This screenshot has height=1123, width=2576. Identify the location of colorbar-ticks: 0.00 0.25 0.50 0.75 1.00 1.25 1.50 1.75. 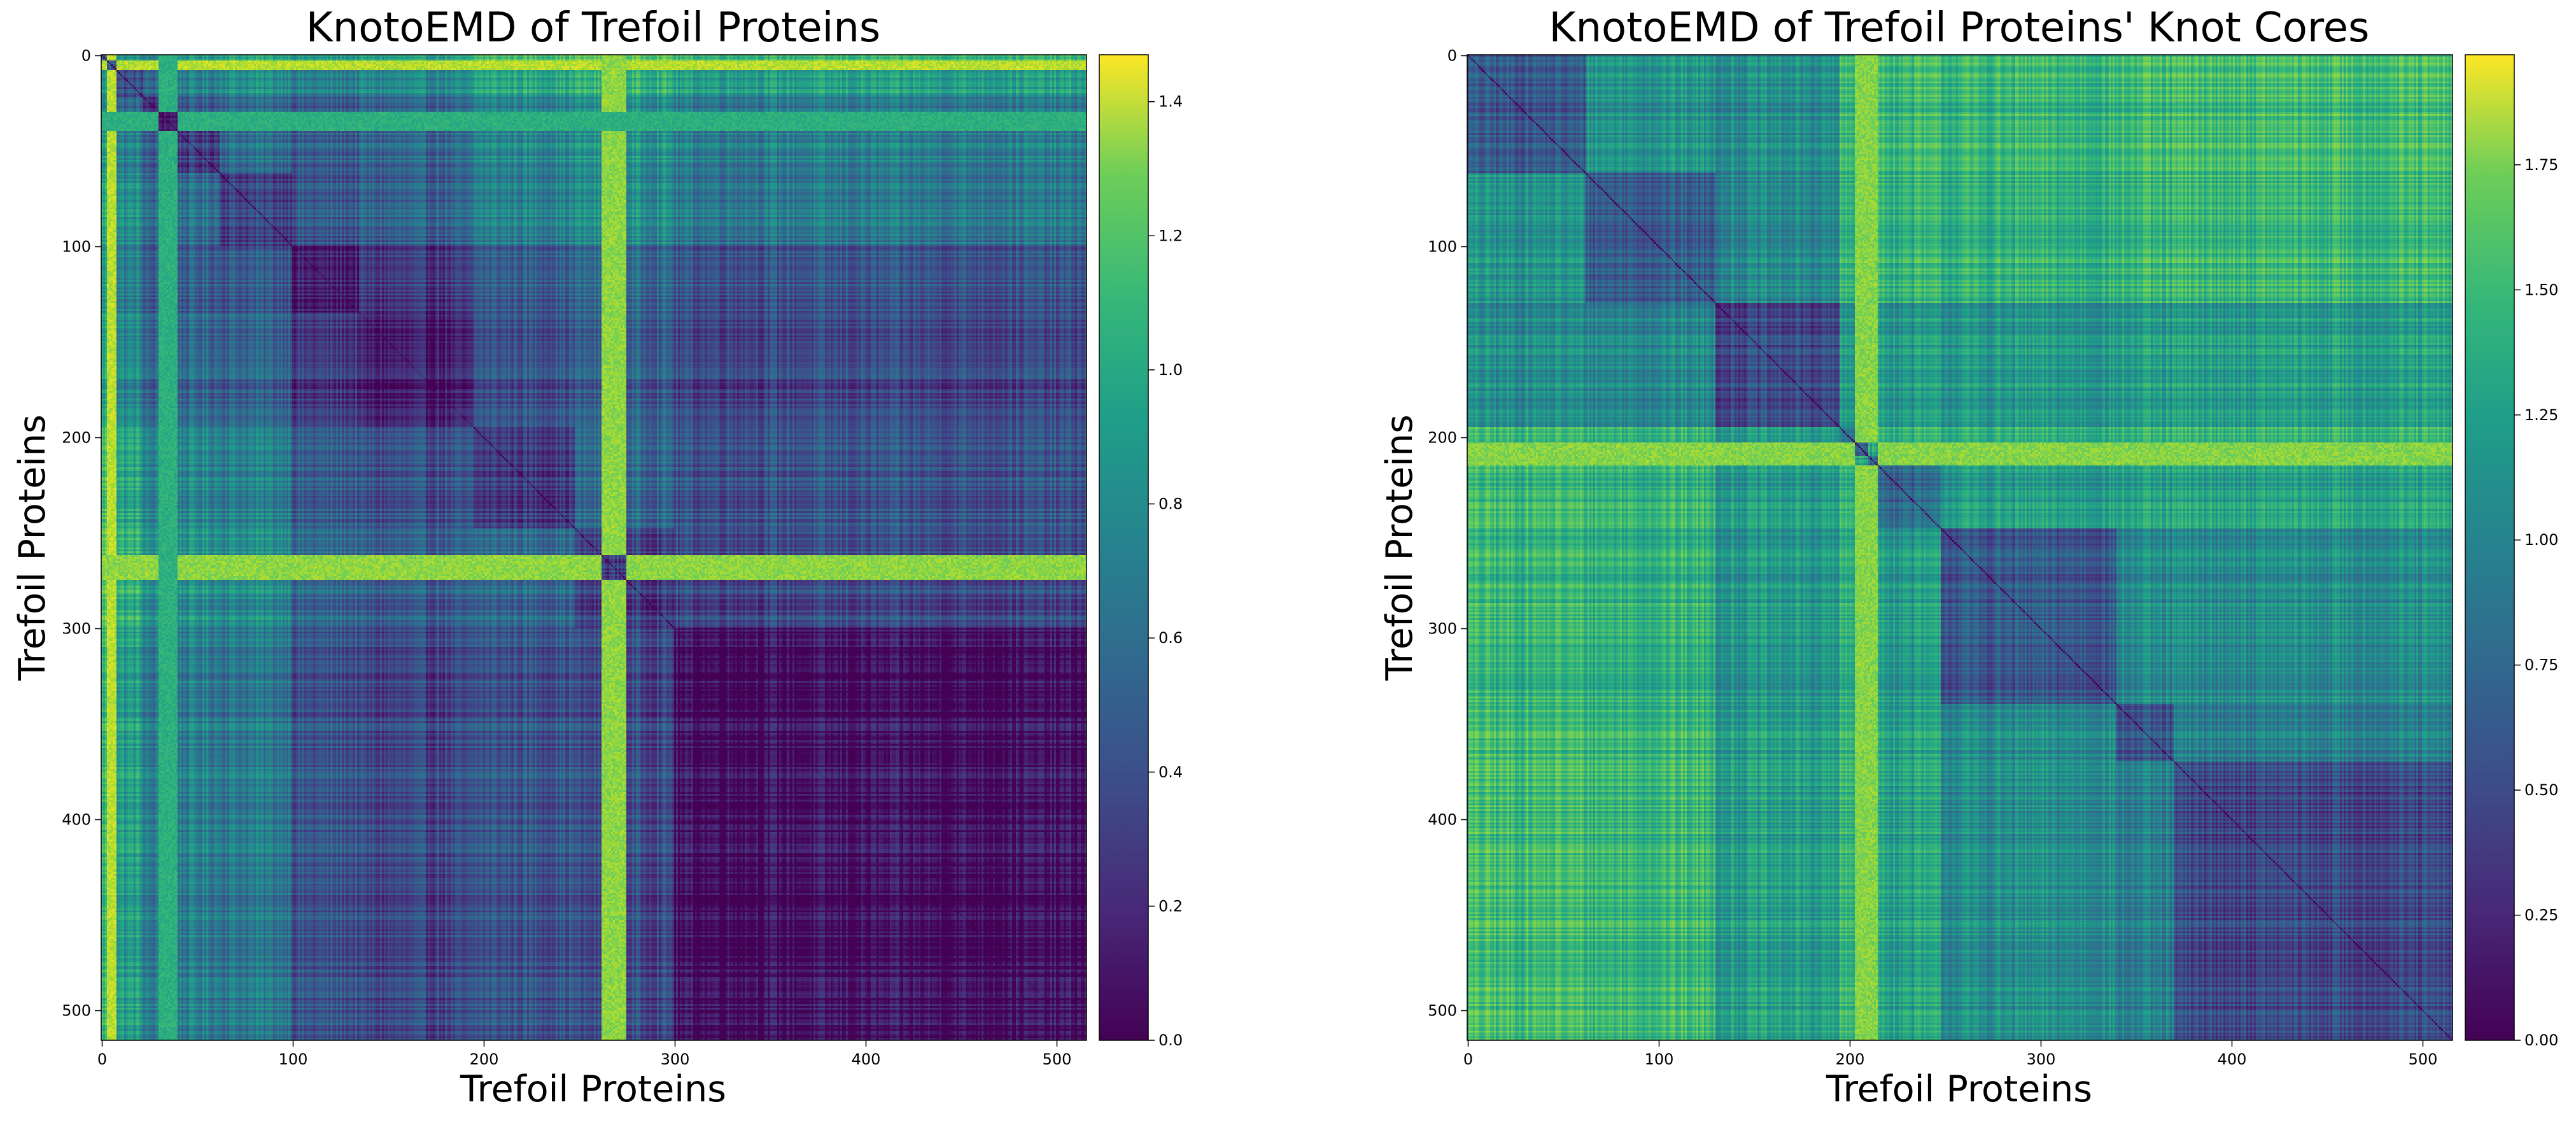
(2536, 602).